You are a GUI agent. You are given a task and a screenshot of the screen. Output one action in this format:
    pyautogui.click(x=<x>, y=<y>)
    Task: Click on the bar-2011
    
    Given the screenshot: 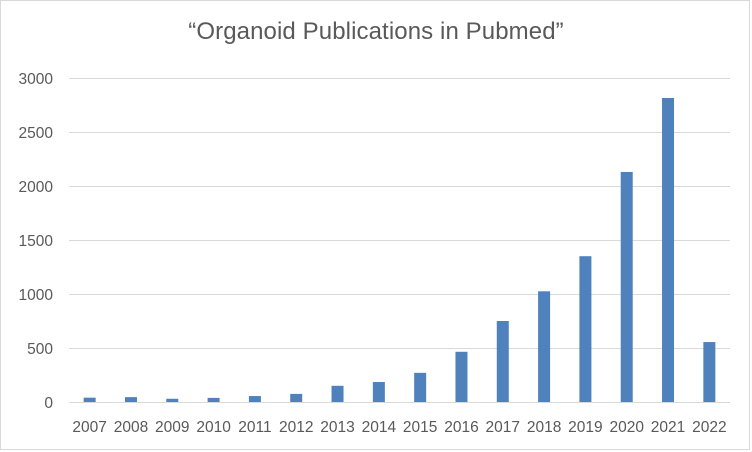 What is the action you would take?
    pyautogui.click(x=254, y=399)
    